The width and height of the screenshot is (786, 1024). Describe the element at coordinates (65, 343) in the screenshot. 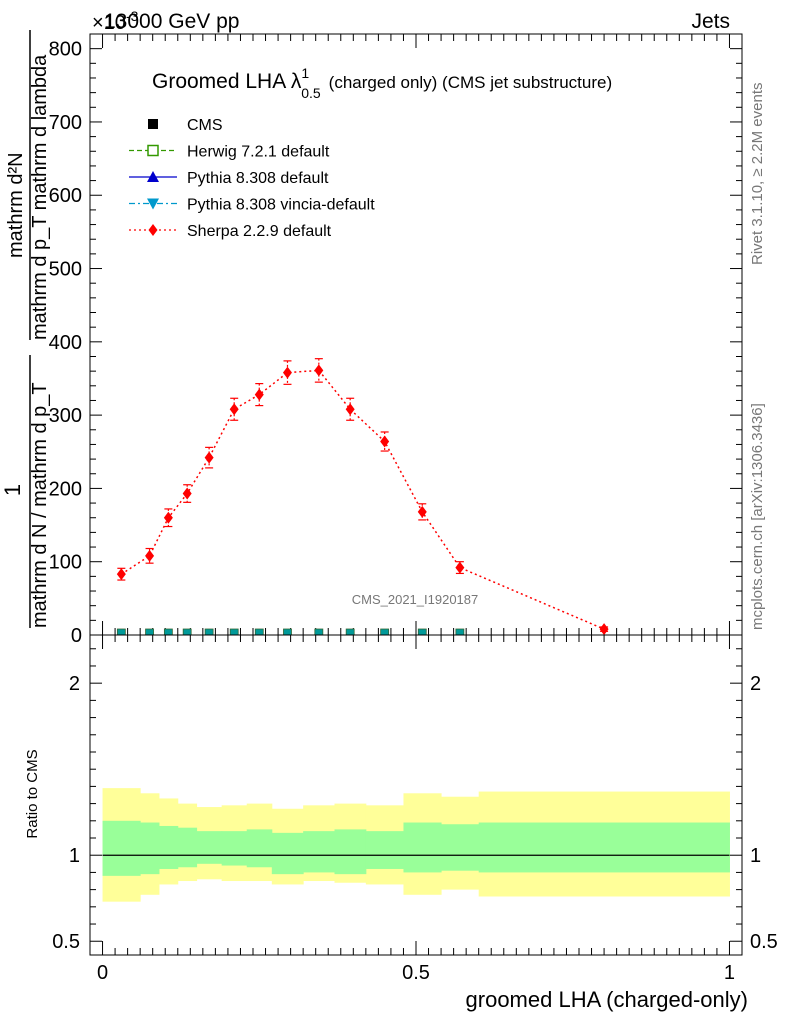

I see `main-y-tick-label: 400` at that location.